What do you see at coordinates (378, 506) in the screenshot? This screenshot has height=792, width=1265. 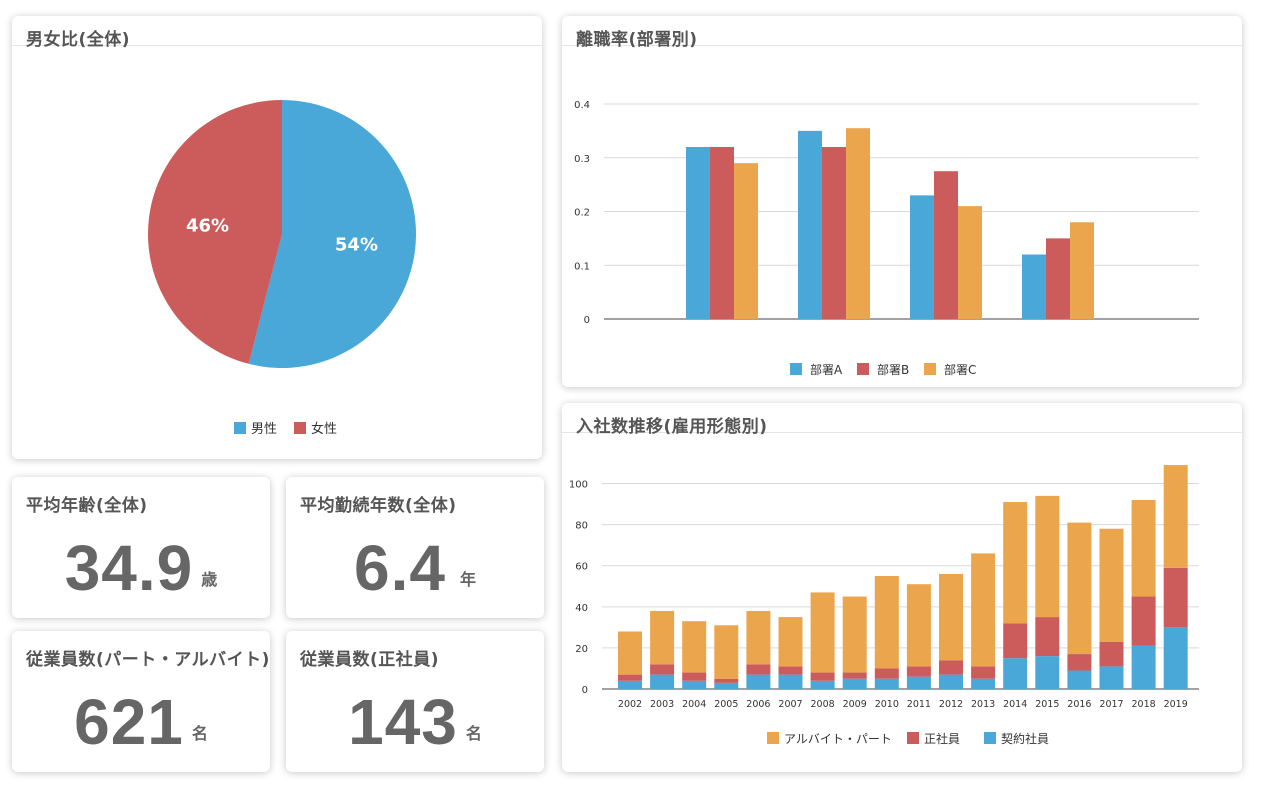 I see `kpi-avg-tenure-title: 平均勤続年数(全体)` at bounding box center [378, 506].